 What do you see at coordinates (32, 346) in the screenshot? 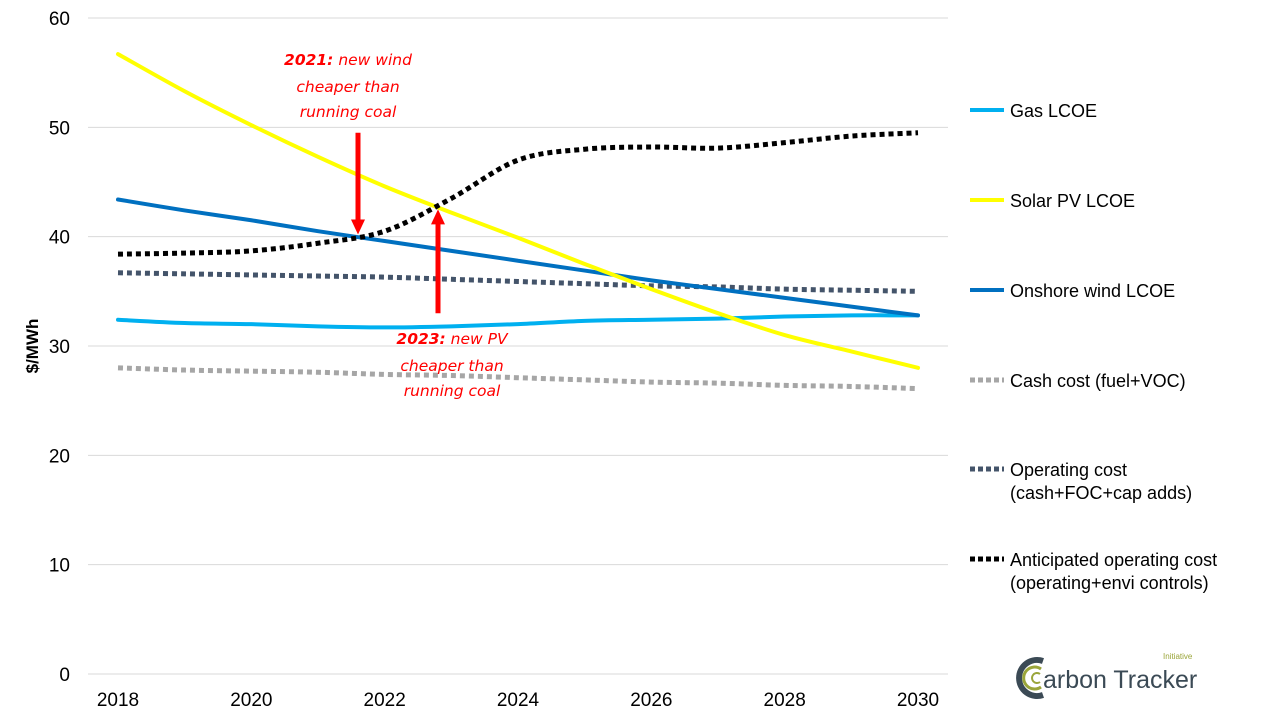
I see `y-axis-label: $/MWh` at bounding box center [32, 346].